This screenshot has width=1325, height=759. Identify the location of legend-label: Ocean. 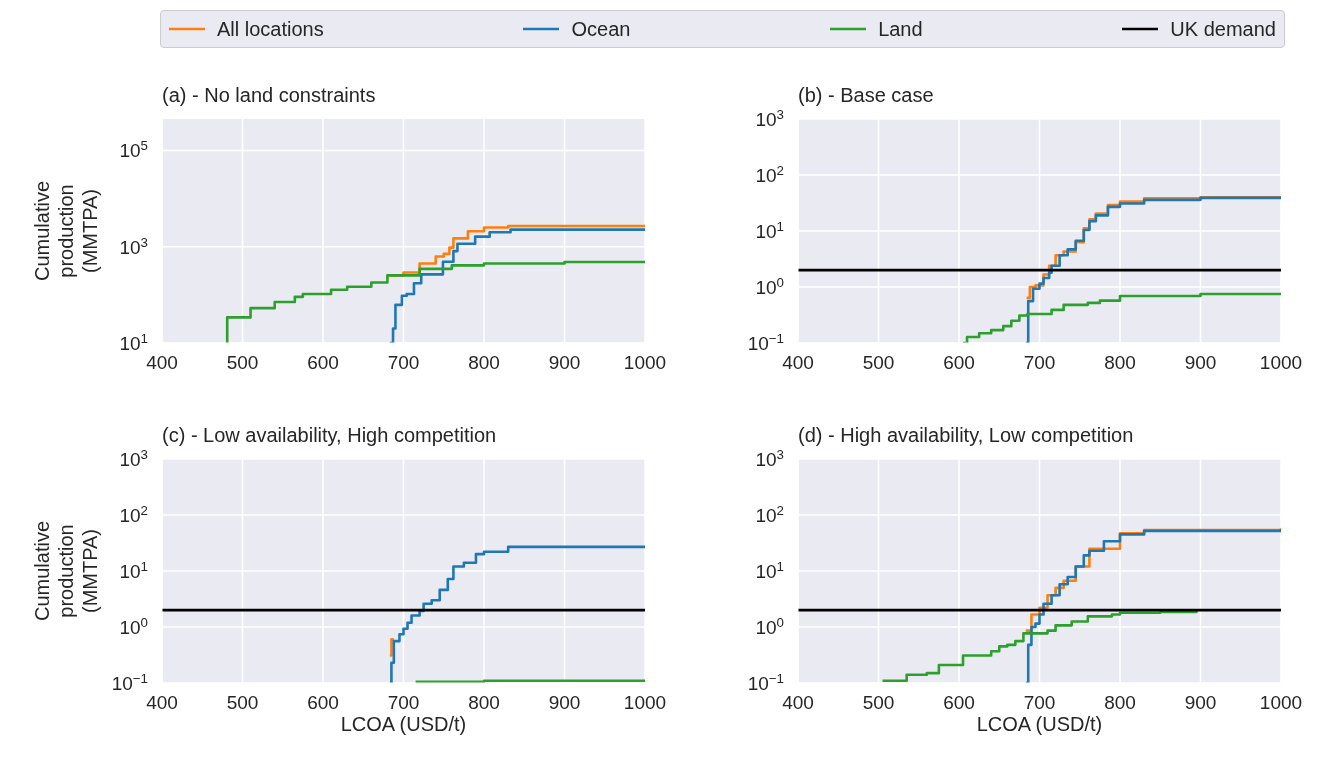
(601, 29).